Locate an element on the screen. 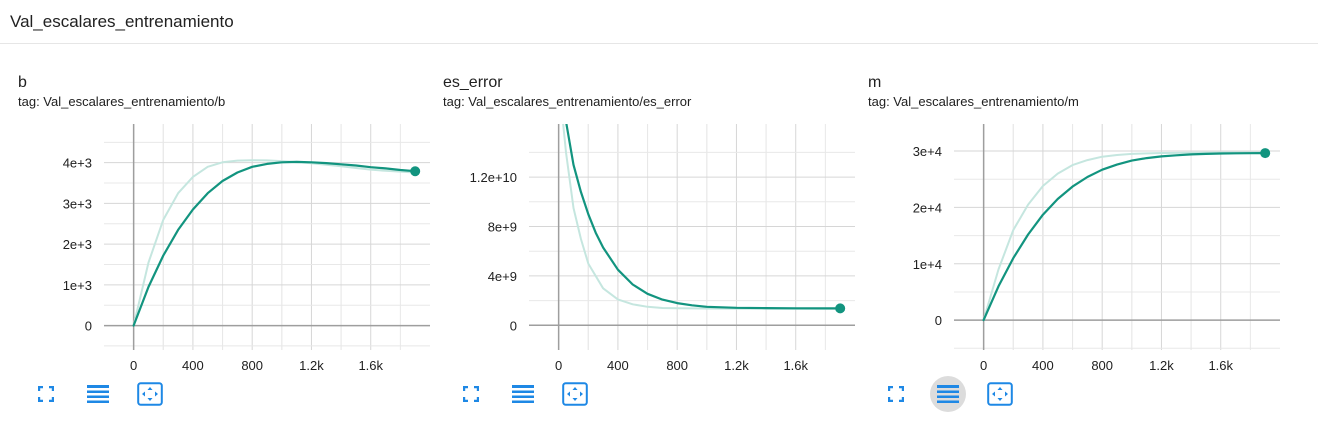 The height and width of the screenshot is (422, 1318). y-tick-label: 4e+9 is located at coordinates (502, 276).